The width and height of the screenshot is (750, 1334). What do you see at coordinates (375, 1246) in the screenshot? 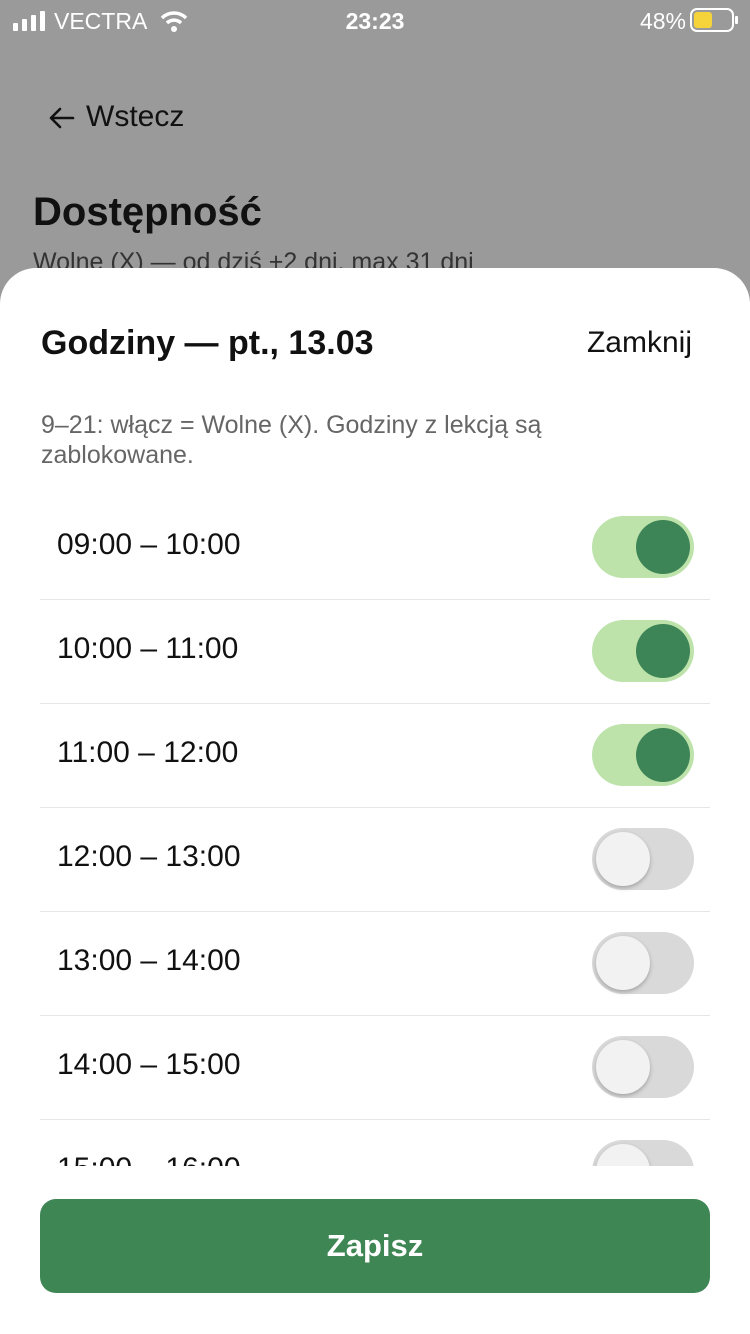
I see `save-button: Zapisz` at bounding box center [375, 1246].